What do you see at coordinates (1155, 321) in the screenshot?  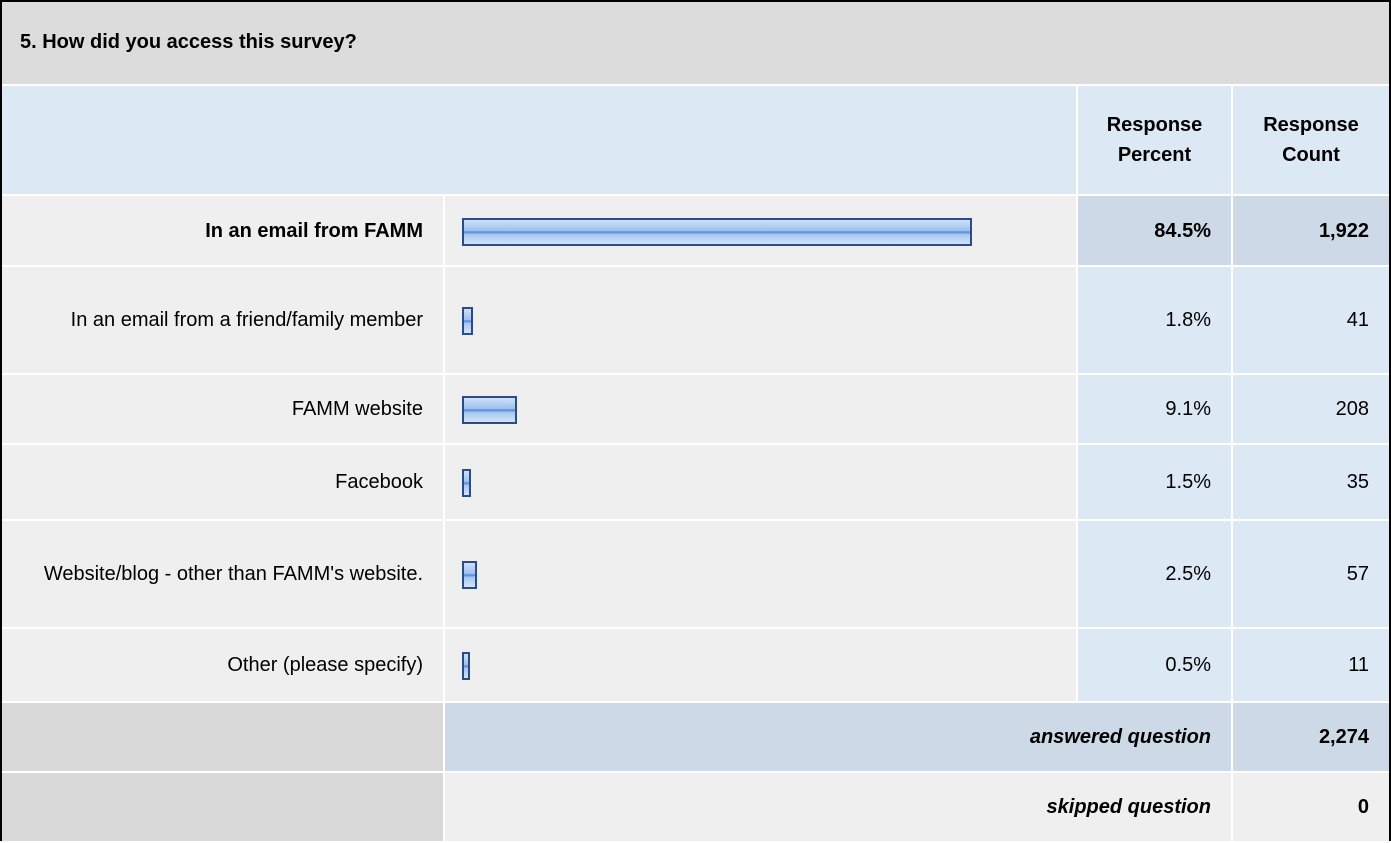 I see `percent-cell: 1.8%` at bounding box center [1155, 321].